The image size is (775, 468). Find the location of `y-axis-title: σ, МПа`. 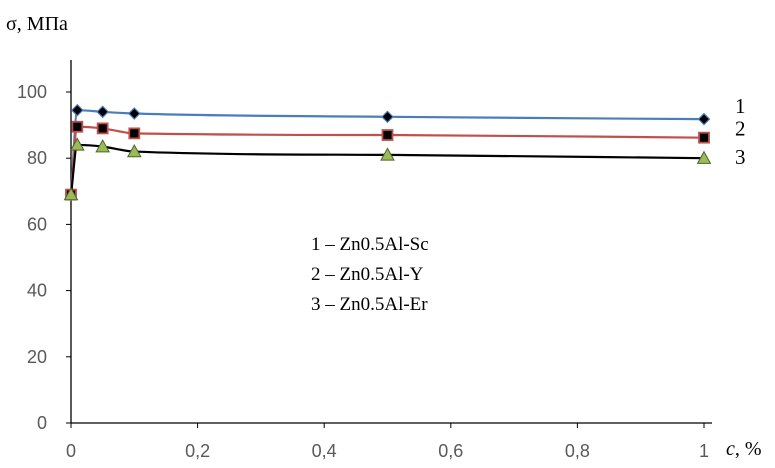

y-axis-title: σ, МПа is located at coordinates (37, 24).